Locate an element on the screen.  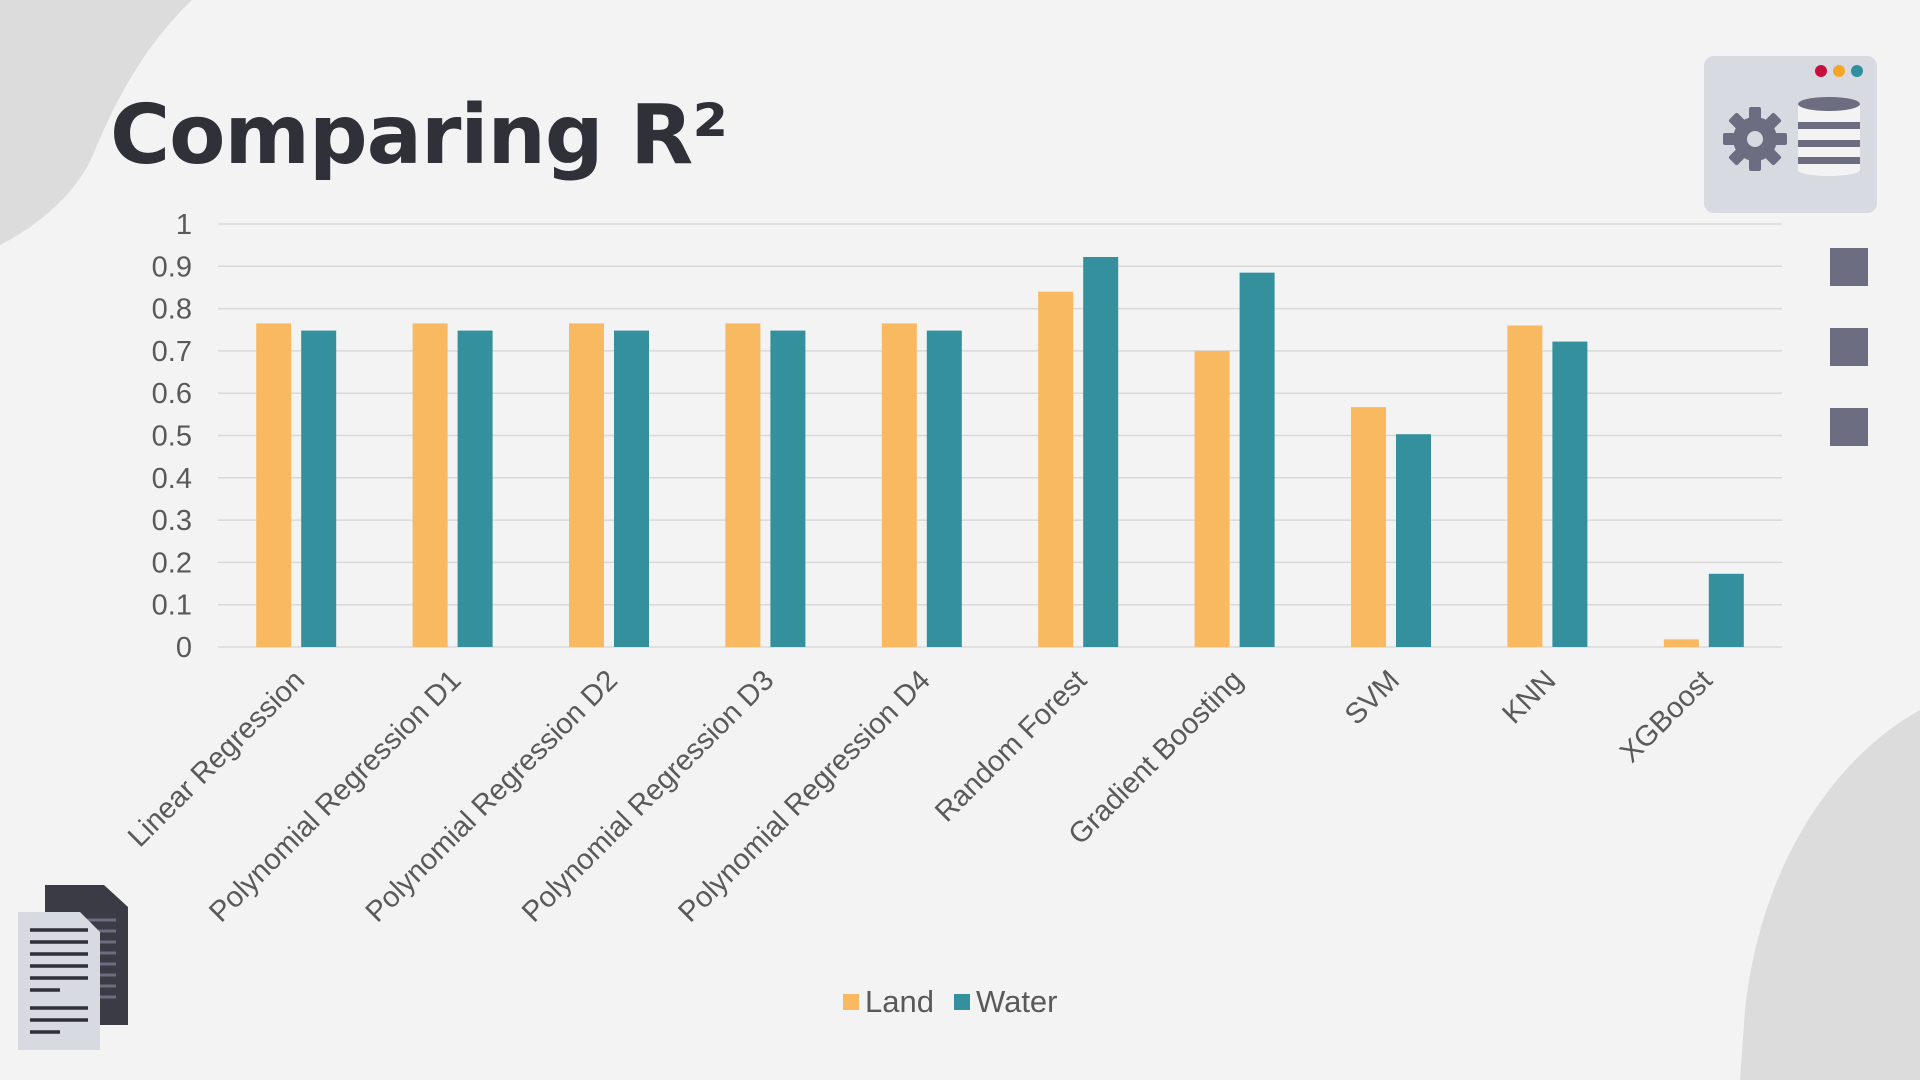
y-tick-label: 0.3 is located at coordinates (172, 521).